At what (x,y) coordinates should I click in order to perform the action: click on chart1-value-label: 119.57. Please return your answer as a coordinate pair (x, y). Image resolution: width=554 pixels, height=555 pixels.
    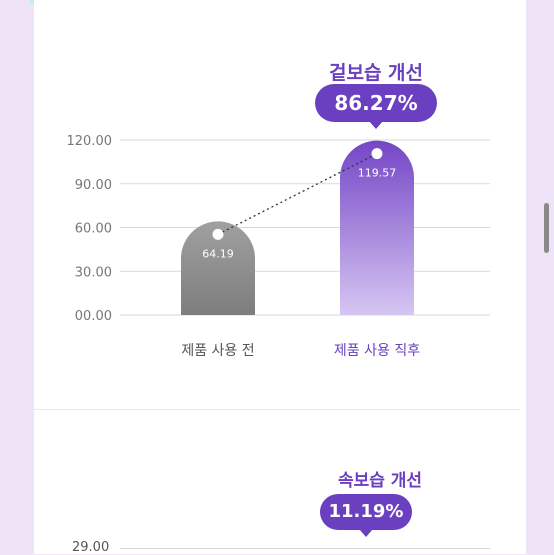
    Looking at the image, I should click on (377, 173).